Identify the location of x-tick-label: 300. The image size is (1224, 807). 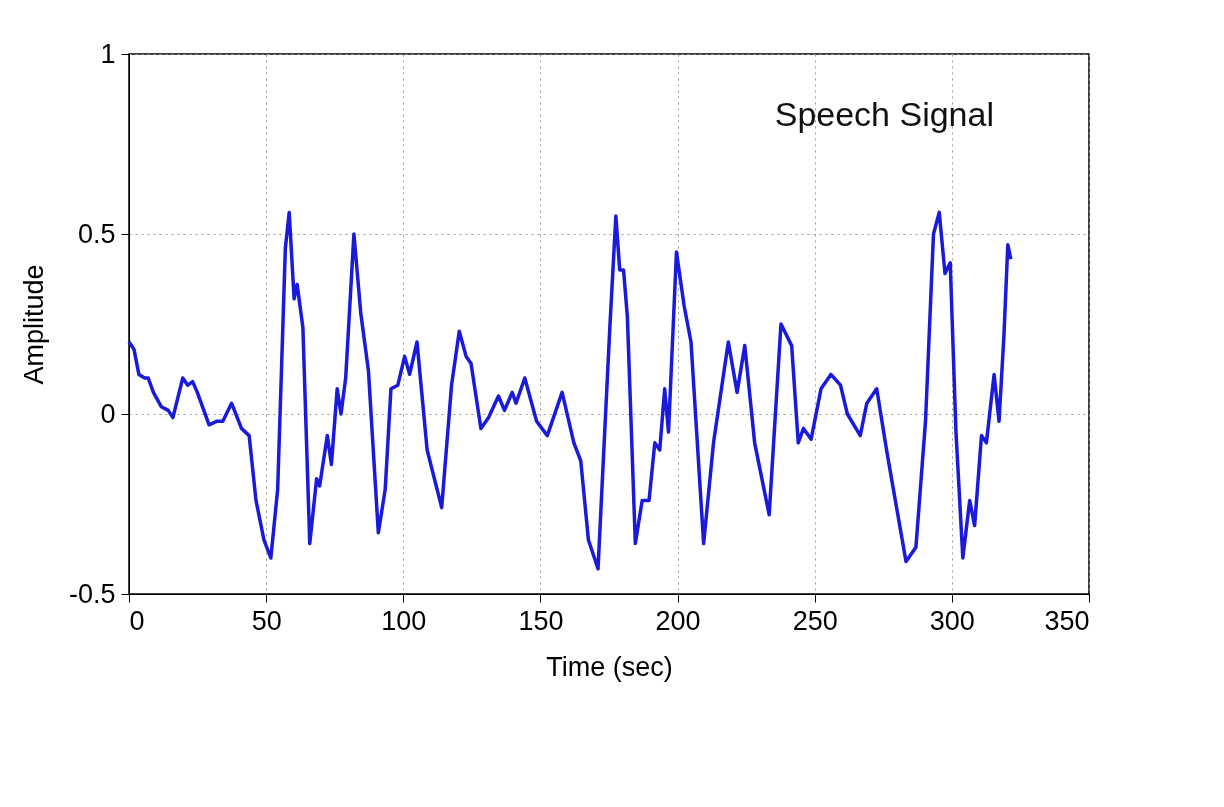
(952, 620).